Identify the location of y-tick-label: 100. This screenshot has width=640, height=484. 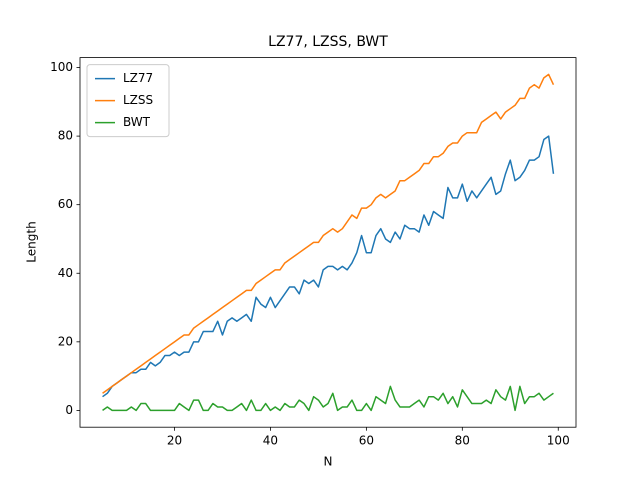
(61, 67).